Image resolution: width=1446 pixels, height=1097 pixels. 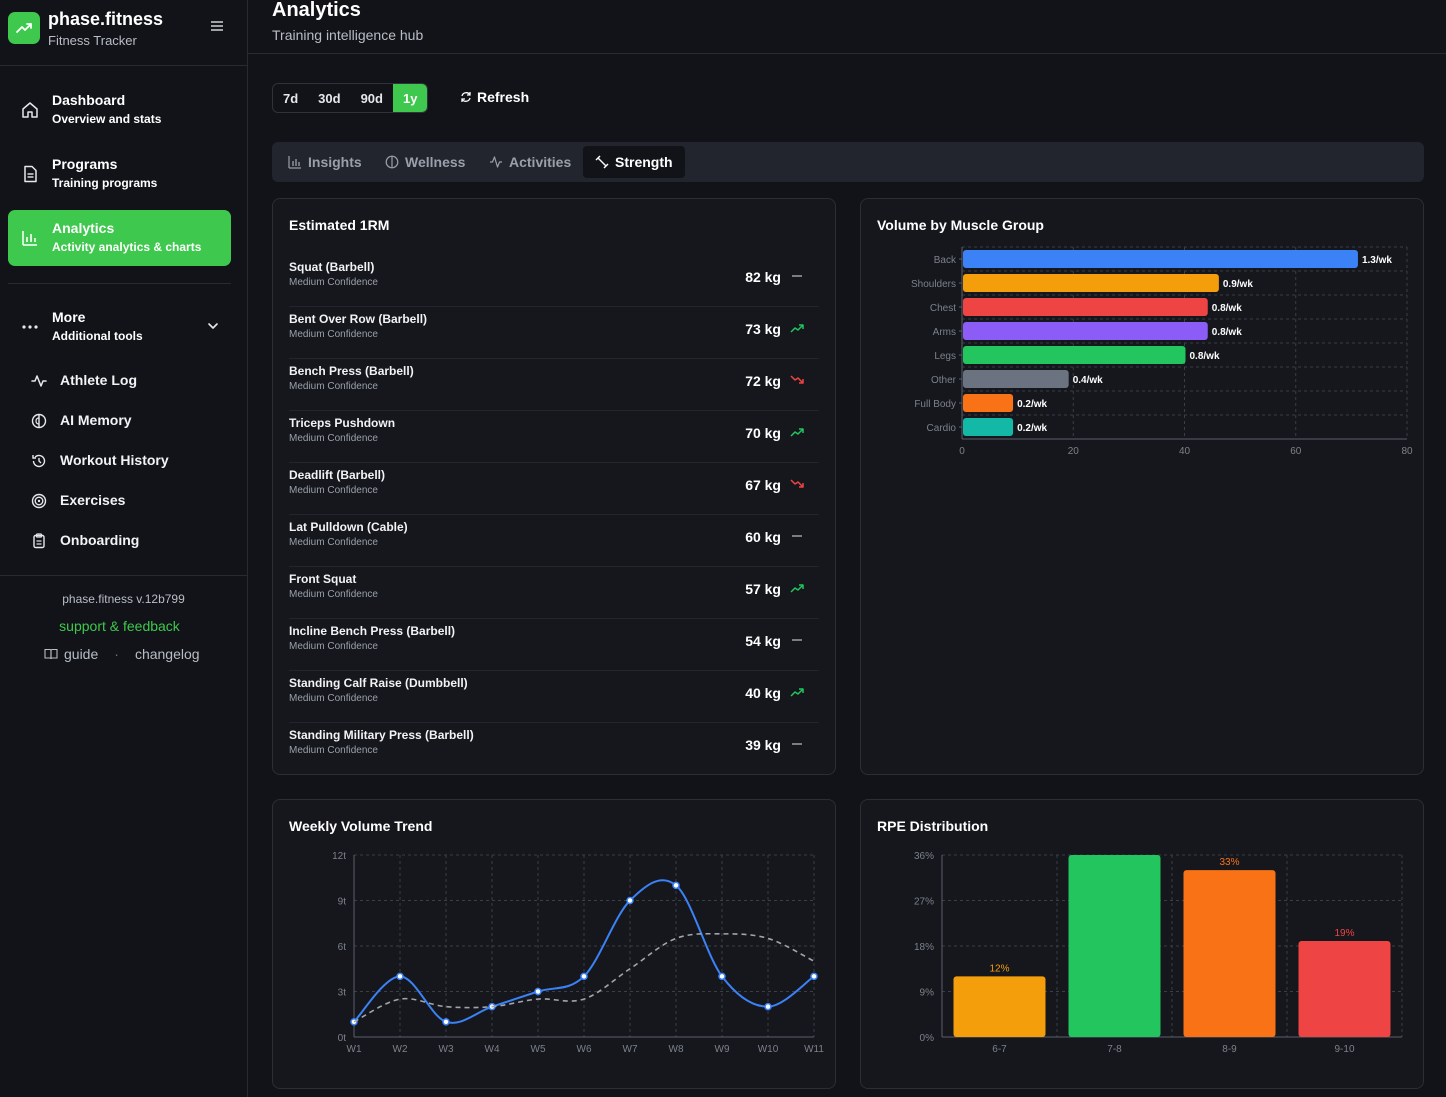 What do you see at coordinates (30, 238) in the screenshot?
I see `bar-chart-icon` at bounding box center [30, 238].